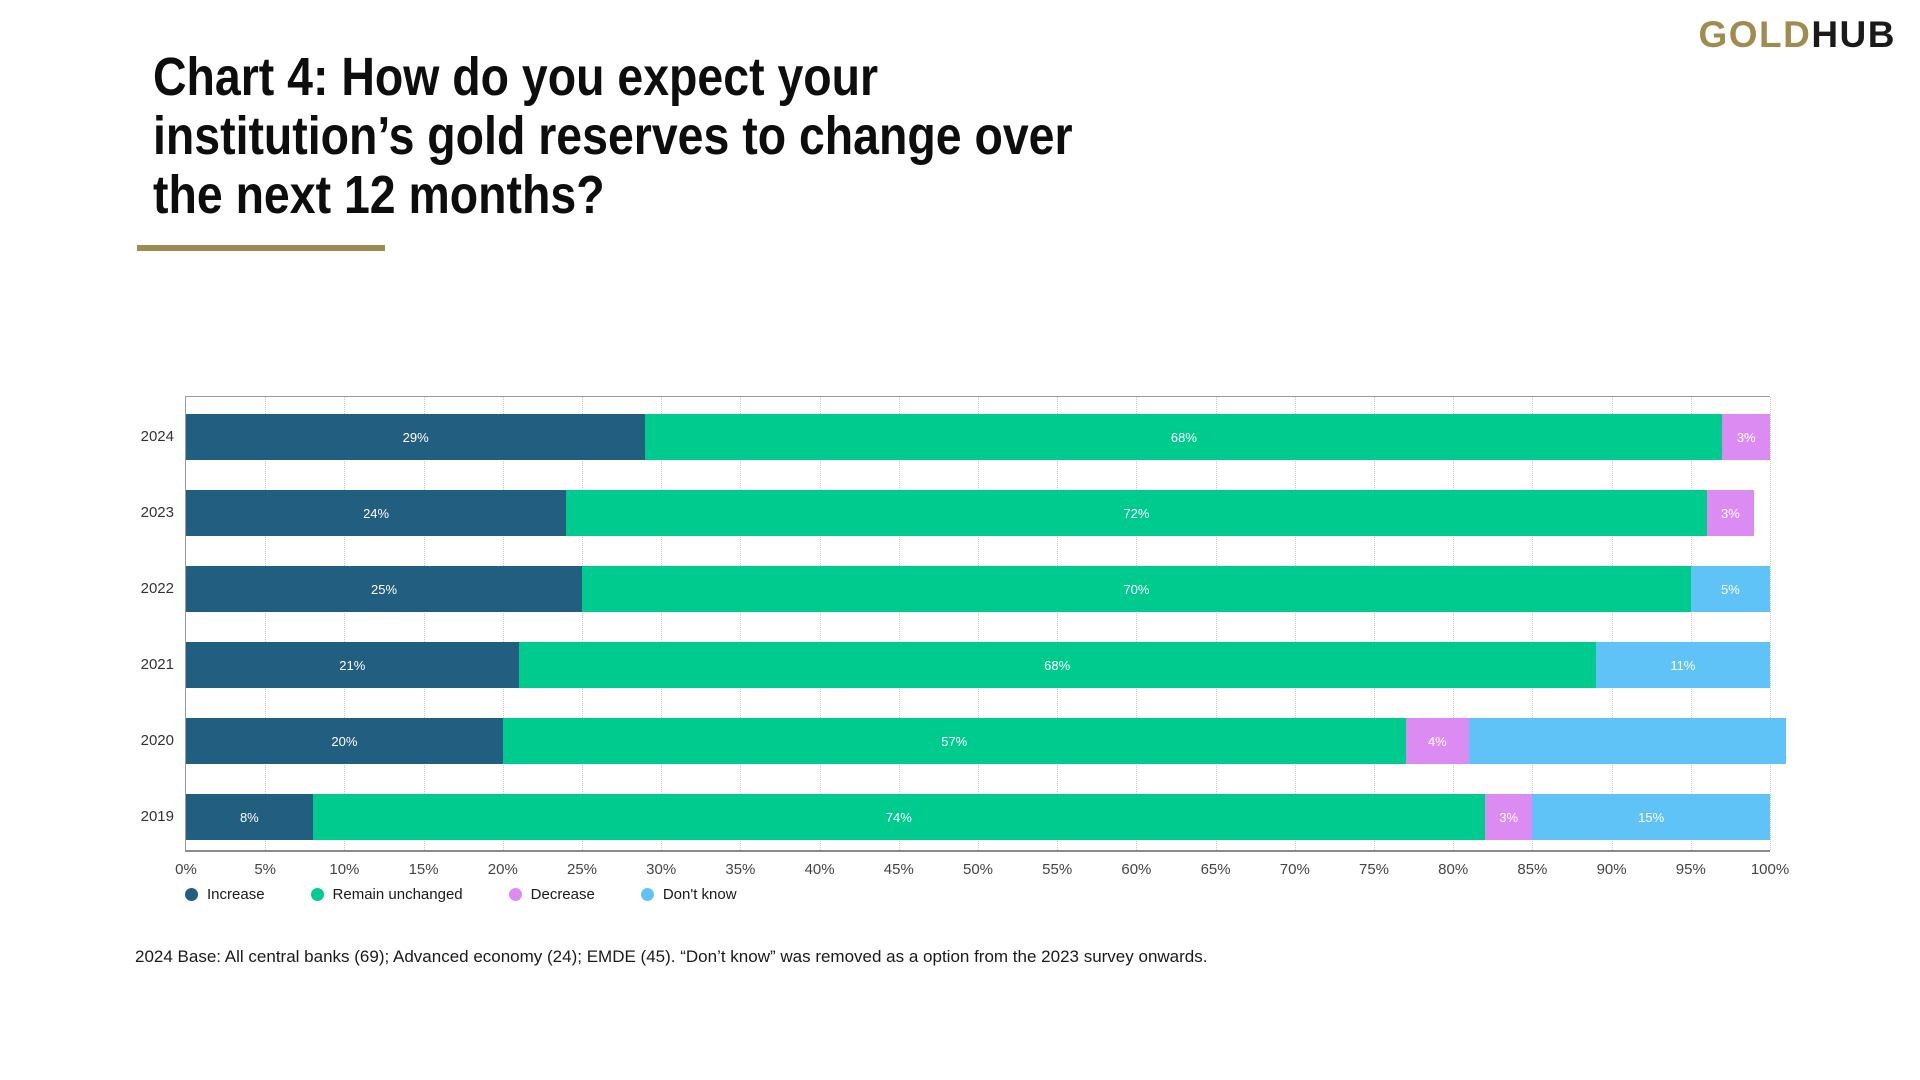 The height and width of the screenshot is (1080, 1920). What do you see at coordinates (386, 894) in the screenshot?
I see `legend-item-remain-unchanged: Remain unchanged` at bounding box center [386, 894].